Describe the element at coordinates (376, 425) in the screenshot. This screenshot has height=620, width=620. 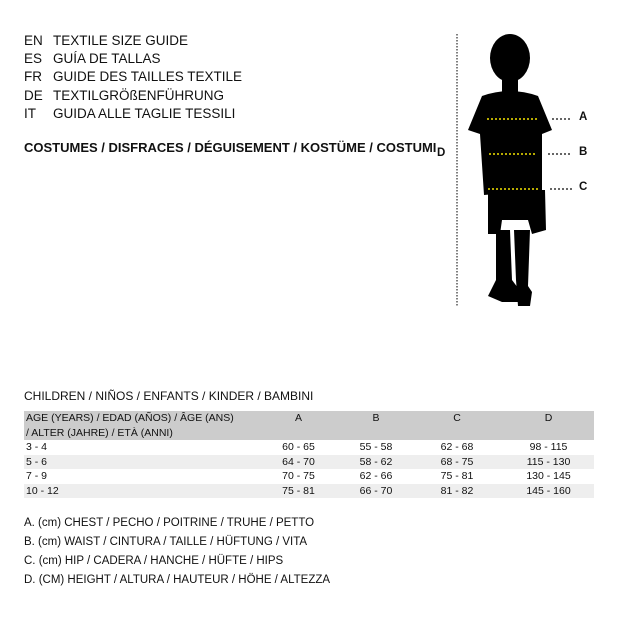
I see `header-b: B` at that location.